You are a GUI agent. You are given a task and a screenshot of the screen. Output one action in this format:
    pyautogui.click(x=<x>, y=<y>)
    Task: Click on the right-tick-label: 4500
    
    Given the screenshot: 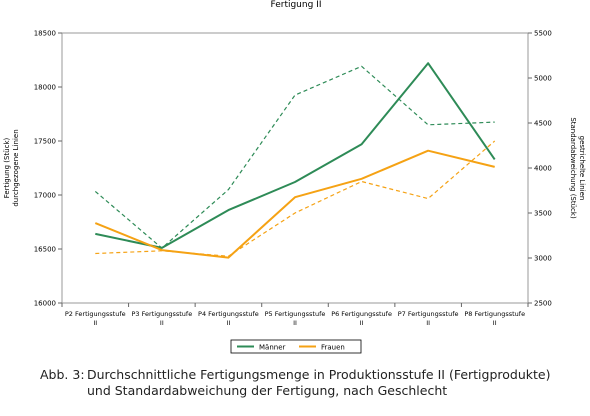 What is the action you would take?
    pyautogui.click(x=543, y=124)
    